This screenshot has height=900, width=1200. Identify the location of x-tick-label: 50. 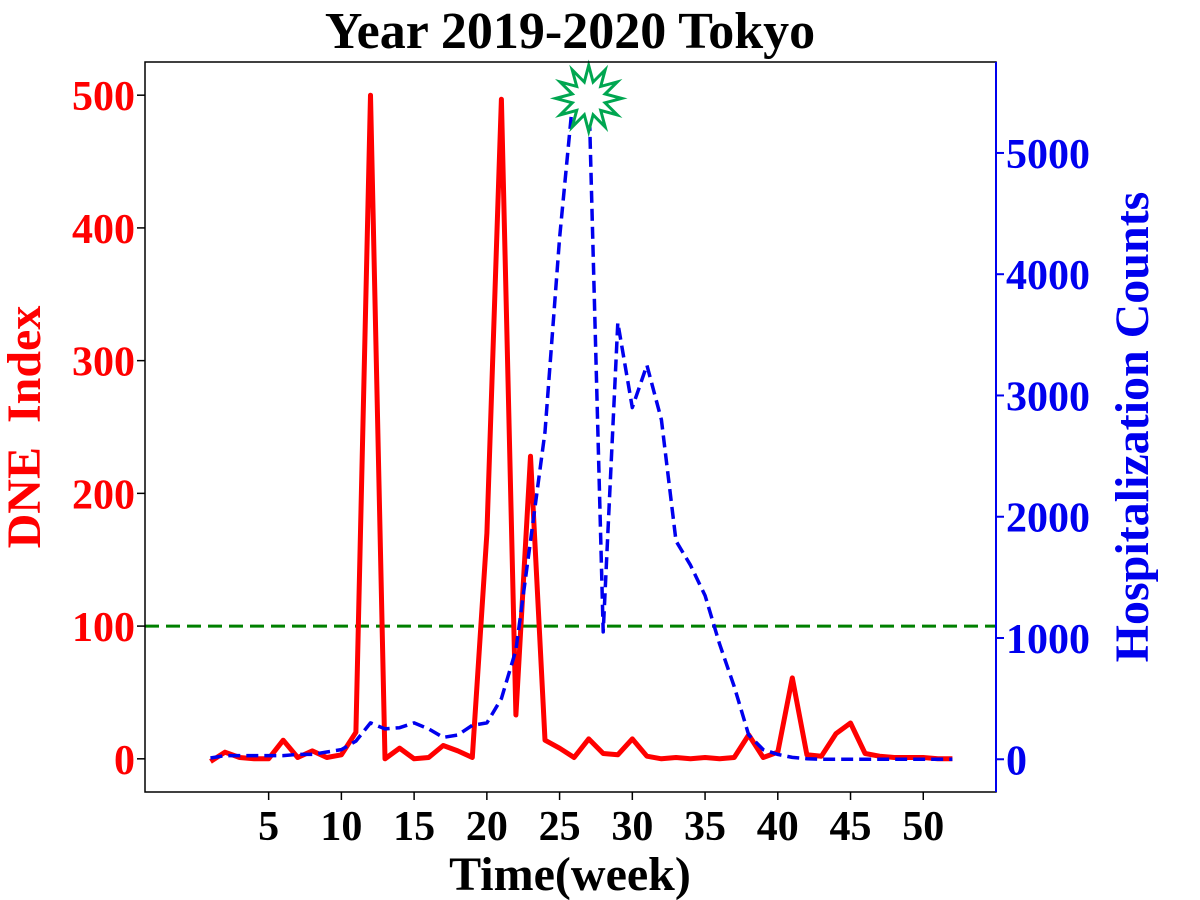
(923, 827).